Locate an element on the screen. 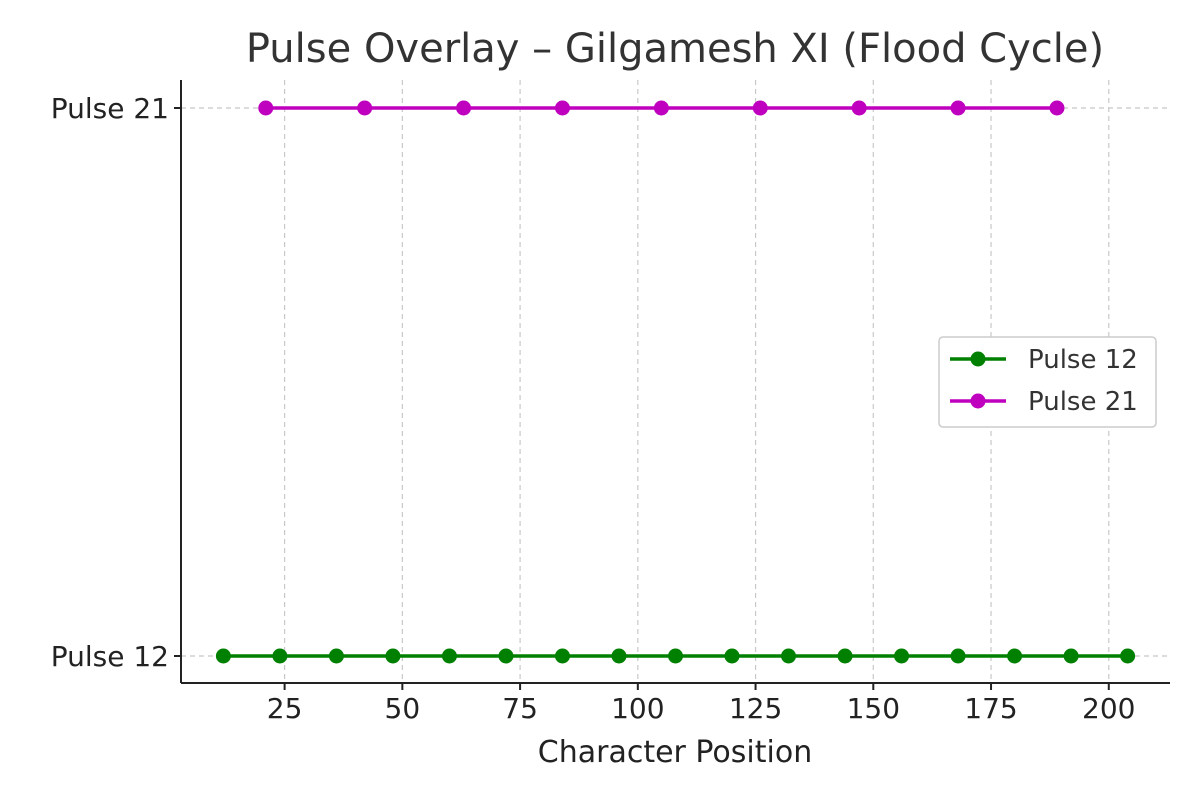 The width and height of the screenshot is (1200, 800). x-tick-label: 25 is located at coordinates (285, 708).